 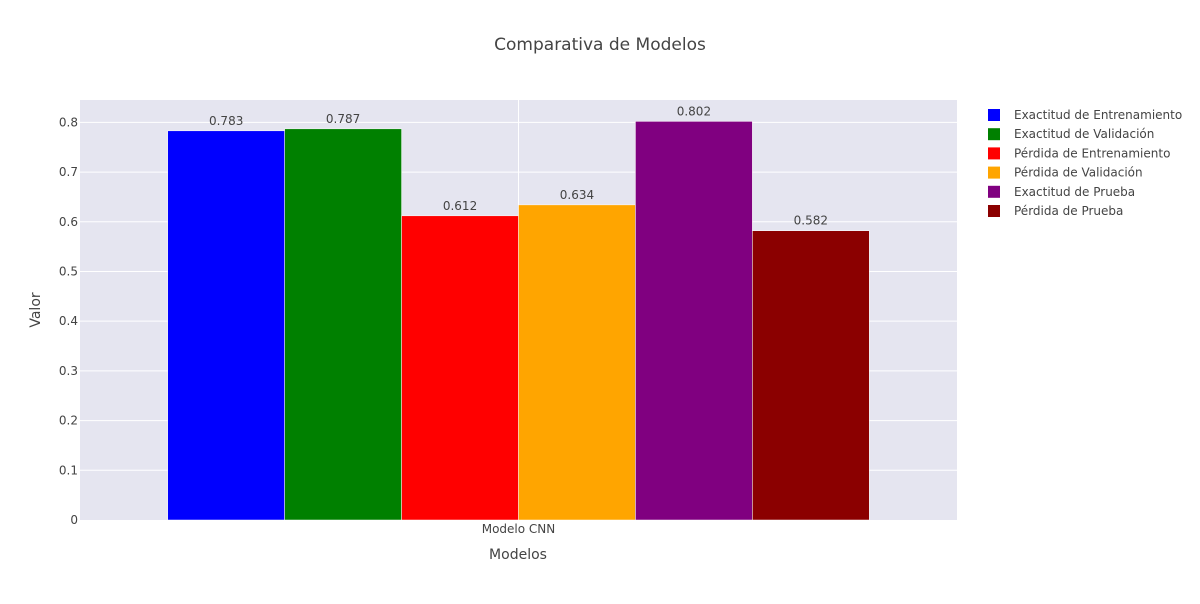 What do you see at coordinates (68, 222) in the screenshot?
I see `y-tick-label: 0.6` at bounding box center [68, 222].